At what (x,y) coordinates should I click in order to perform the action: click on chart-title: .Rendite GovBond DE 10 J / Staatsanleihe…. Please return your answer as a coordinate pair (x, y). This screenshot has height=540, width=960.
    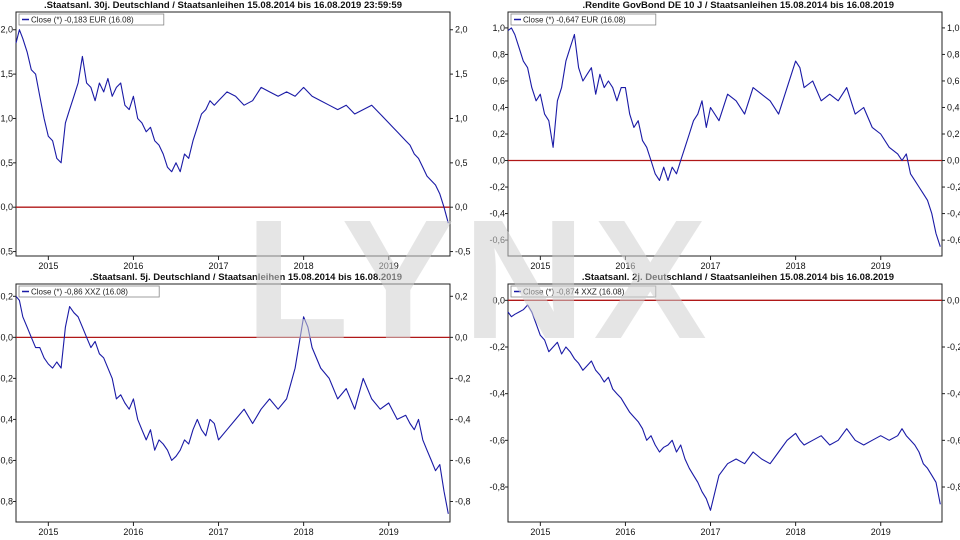
    Looking at the image, I should click on (738, 5).